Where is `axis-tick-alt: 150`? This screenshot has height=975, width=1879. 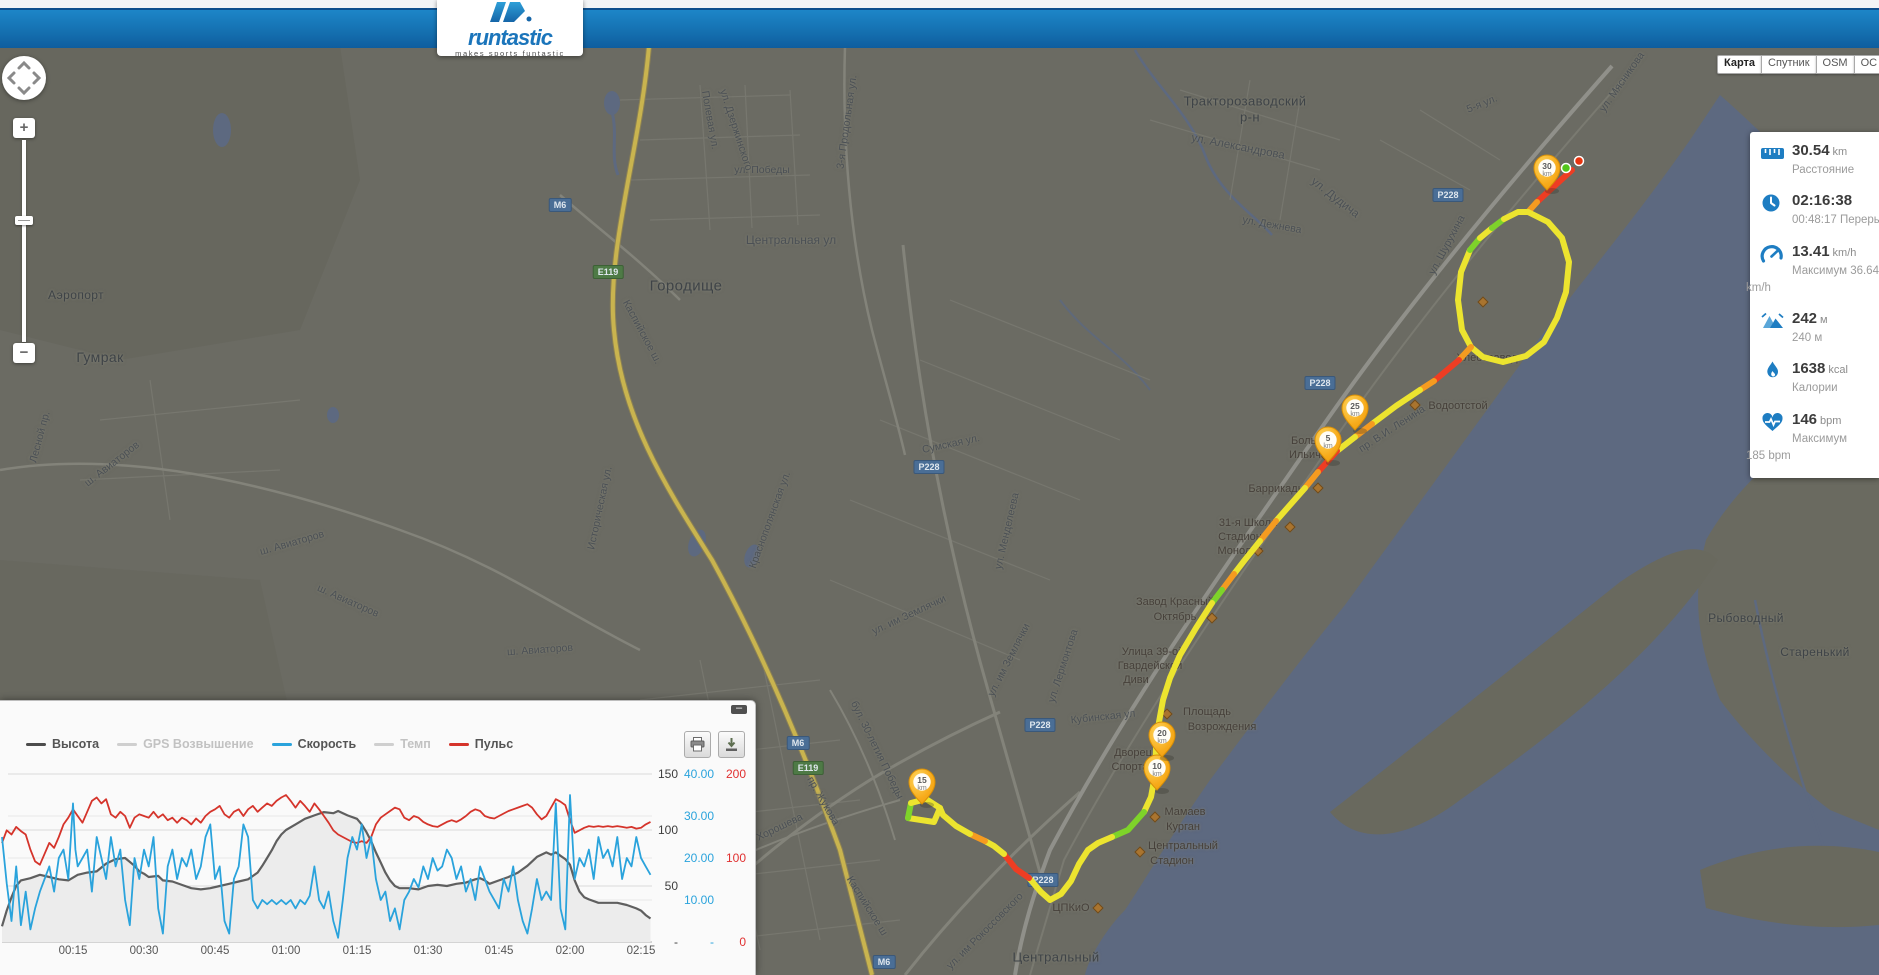
axis-tick-alt: 150 is located at coordinates (668, 774).